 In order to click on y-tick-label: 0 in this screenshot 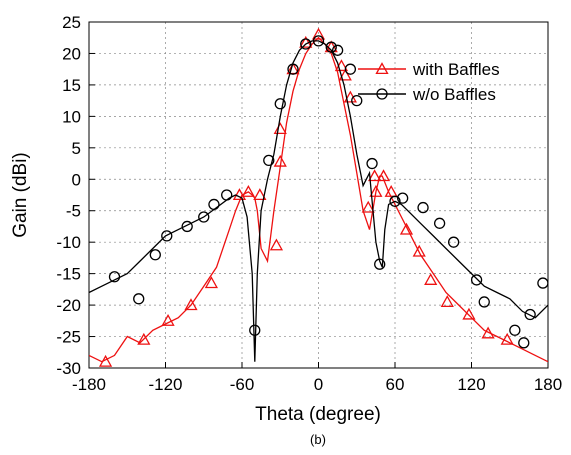, I will do `click(76, 179)`.